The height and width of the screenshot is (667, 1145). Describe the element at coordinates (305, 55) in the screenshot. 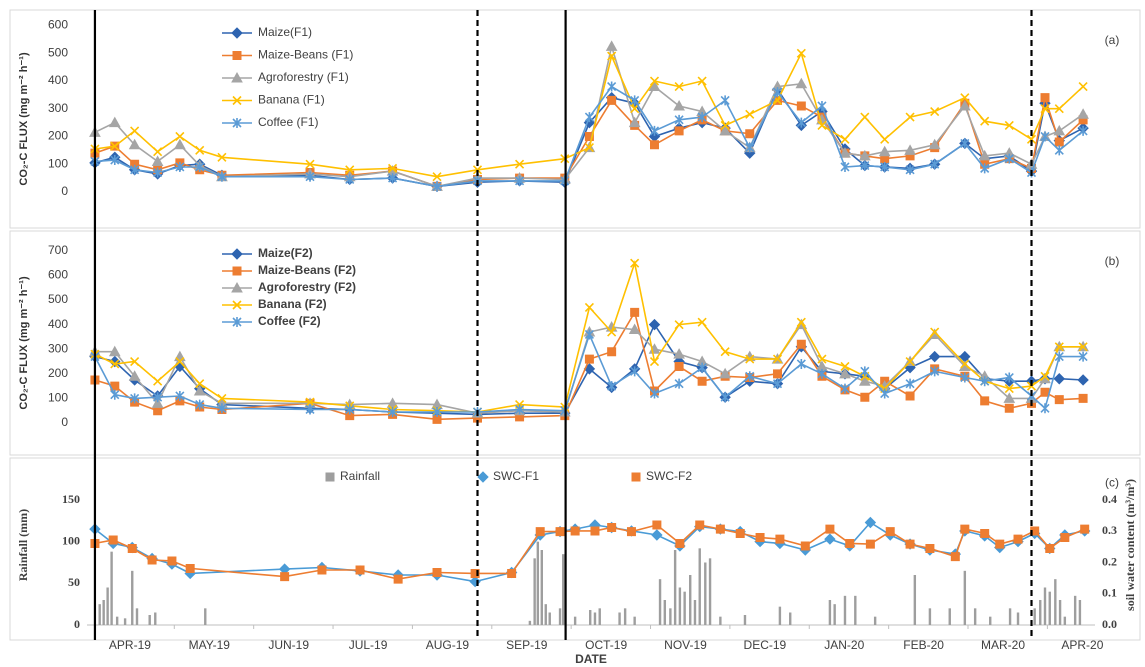

I see `legend-label: Maize-Beans (F1)` at that location.